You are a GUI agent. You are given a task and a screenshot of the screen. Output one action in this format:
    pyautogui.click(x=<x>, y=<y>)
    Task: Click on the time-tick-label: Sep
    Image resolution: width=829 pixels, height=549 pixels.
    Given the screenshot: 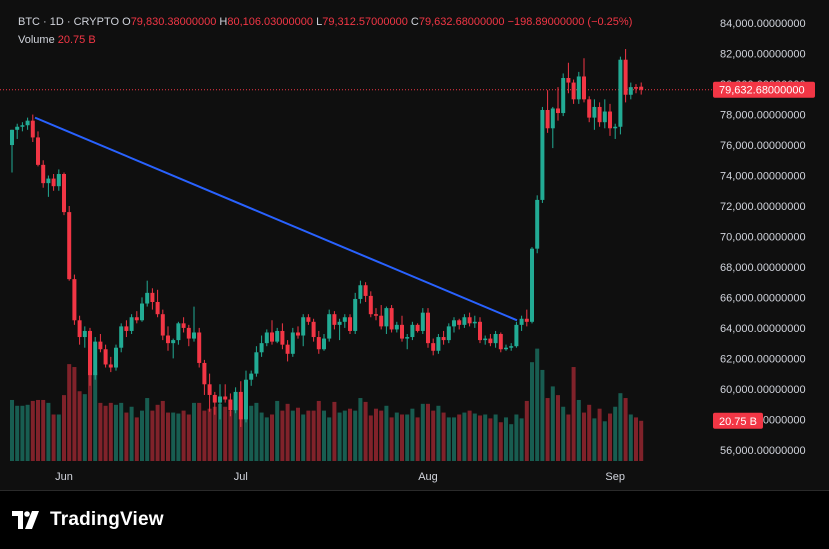 What is the action you would take?
    pyautogui.click(x=615, y=477)
    